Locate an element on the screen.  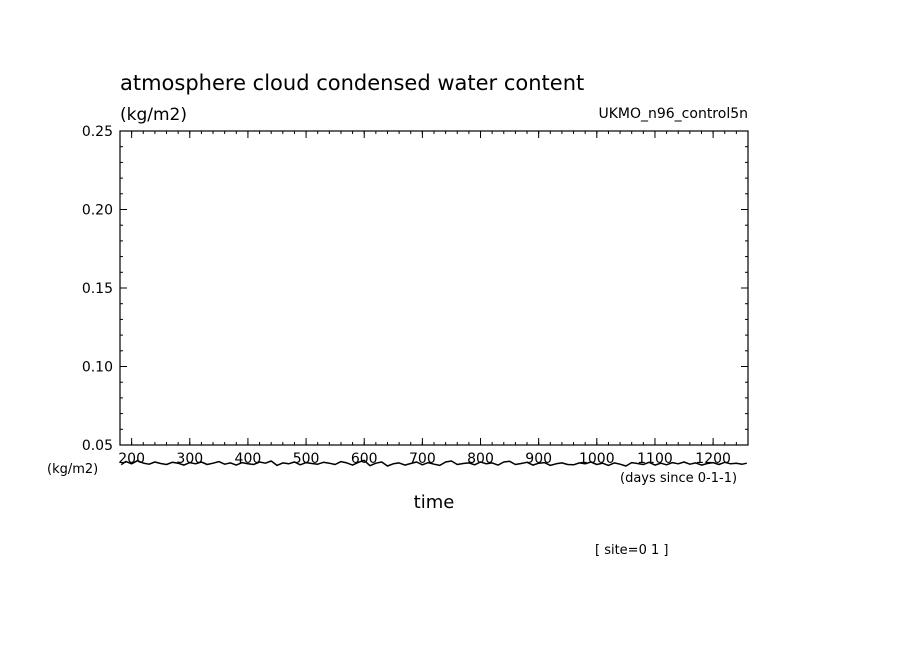
chart-title: atmosphere cloud condensed water content is located at coordinates (352, 83).